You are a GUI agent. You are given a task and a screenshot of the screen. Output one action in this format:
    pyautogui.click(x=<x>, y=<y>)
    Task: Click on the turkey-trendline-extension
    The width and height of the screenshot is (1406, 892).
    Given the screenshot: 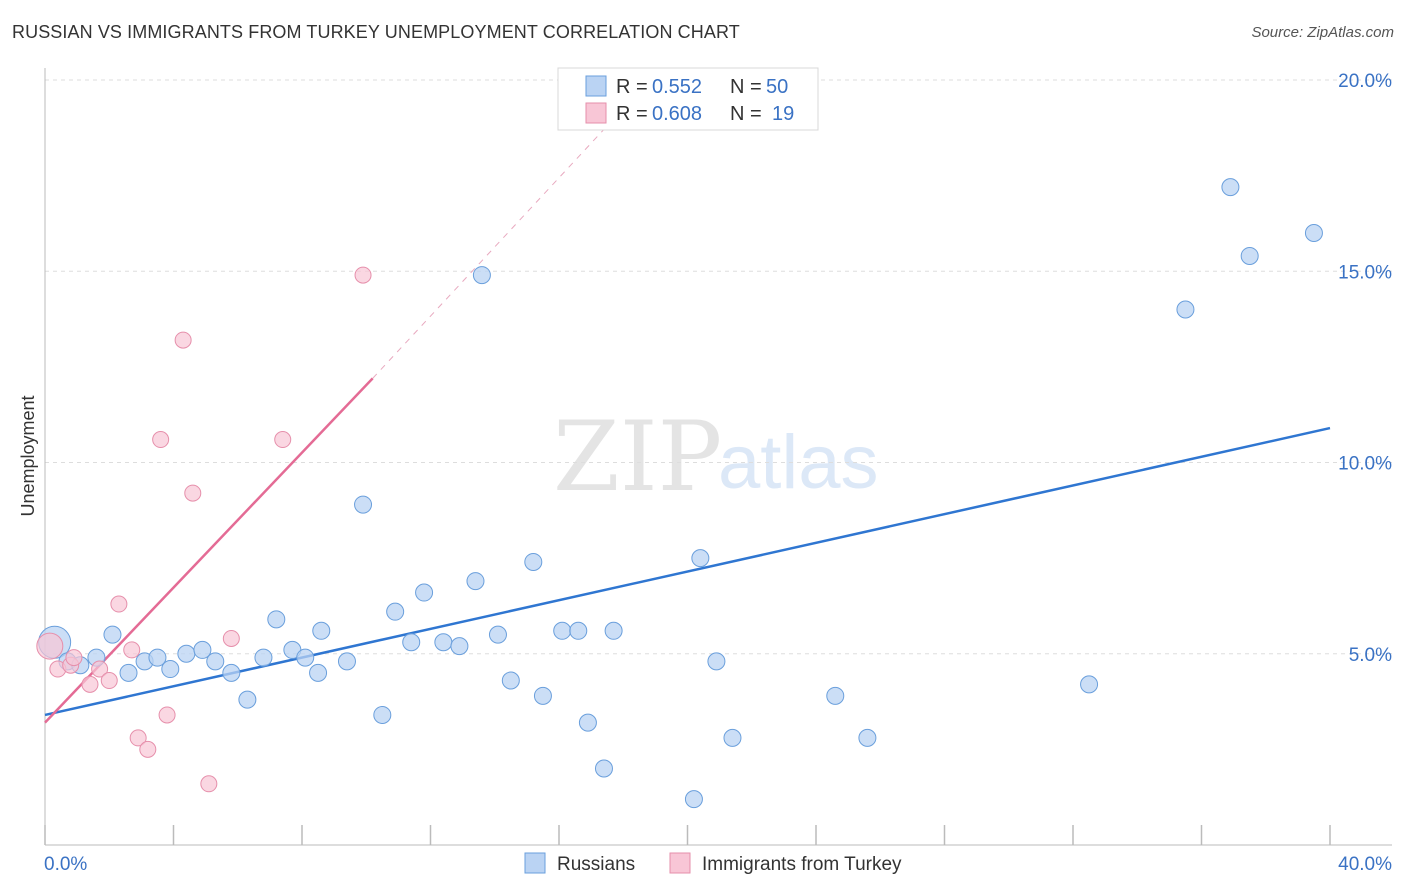 What is the action you would take?
    pyautogui.click(x=490, y=252)
    